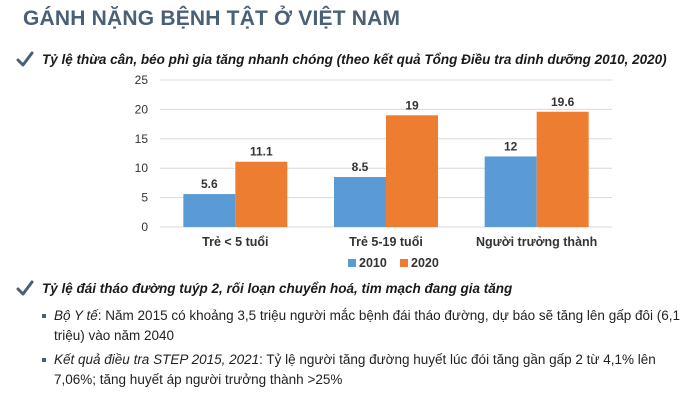  Describe the element at coordinates (235, 242) in the screenshot. I see `x-category-label: Trẻ < 5 tuổi` at that location.